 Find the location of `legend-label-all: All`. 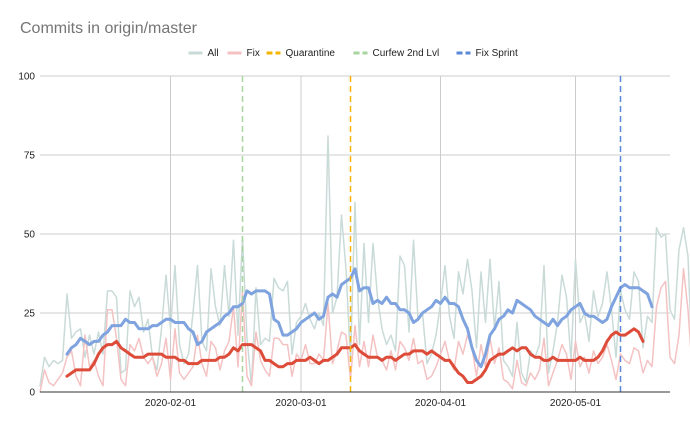

legend-label-all: All is located at coordinates (213, 53).